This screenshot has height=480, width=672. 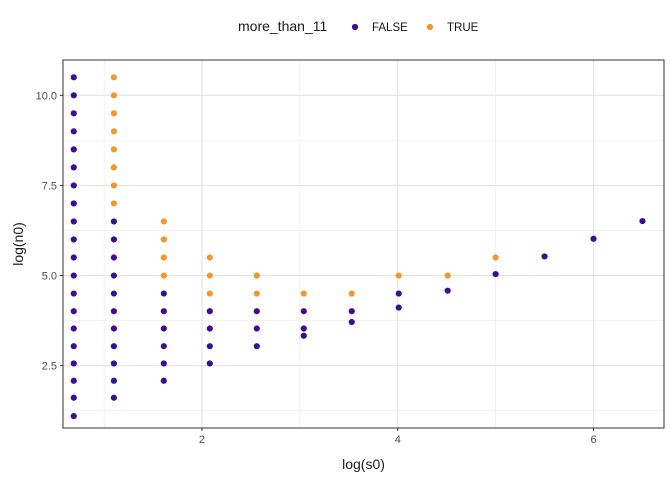 I want to click on x-tick-label: 4, so click(x=398, y=440).